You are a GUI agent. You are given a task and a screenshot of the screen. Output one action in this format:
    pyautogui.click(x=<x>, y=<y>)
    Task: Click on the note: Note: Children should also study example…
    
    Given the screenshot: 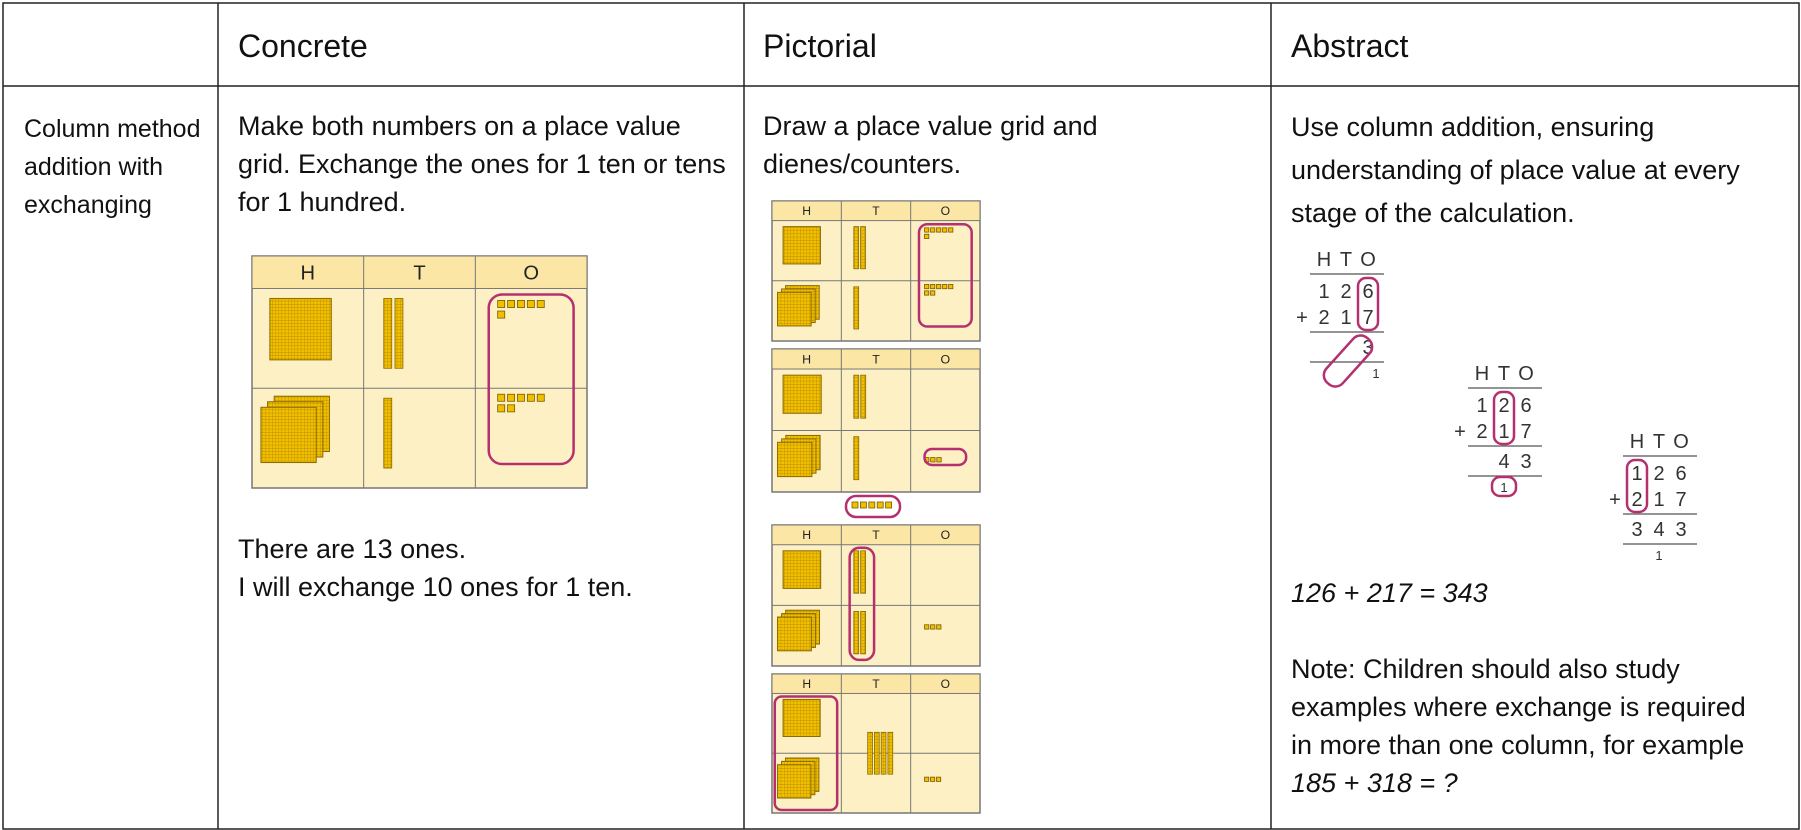 What is the action you would take?
    pyautogui.click(x=1531, y=726)
    